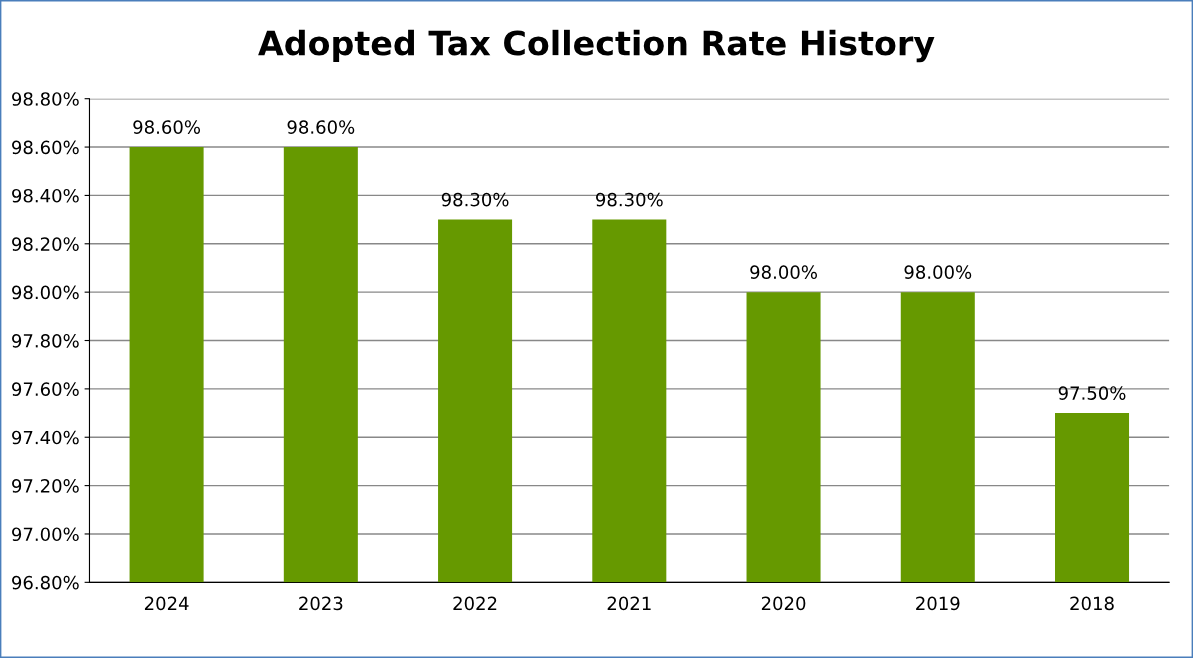 This screenshot has width=1193, height=658. What do you see at coordinates (45, 195) in the screenshot?
I see `y-tick-label: 98.40%` at bounding box center [45, 195].